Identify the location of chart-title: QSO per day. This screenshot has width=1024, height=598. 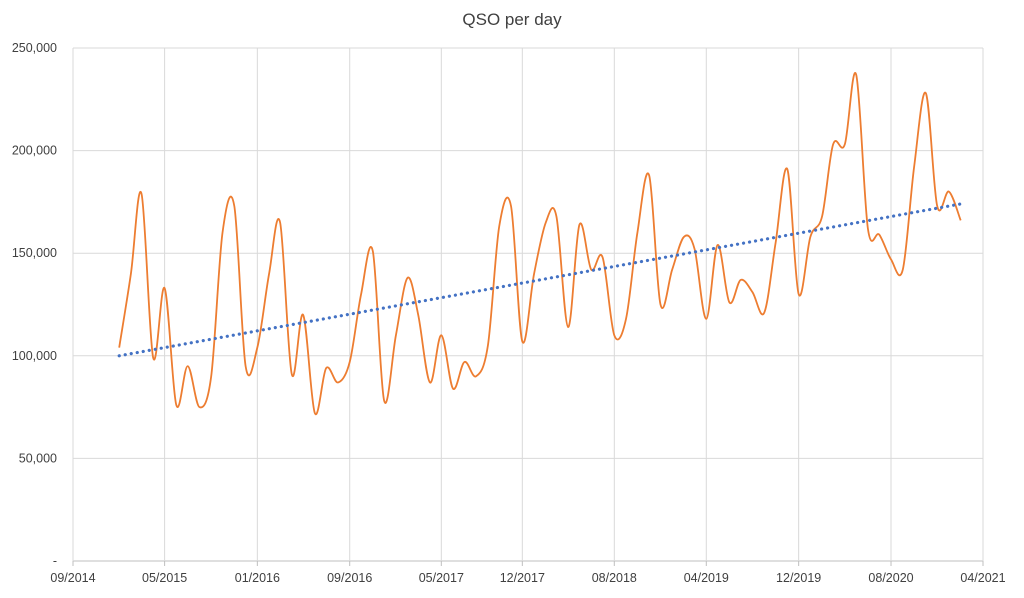
(512, 19).